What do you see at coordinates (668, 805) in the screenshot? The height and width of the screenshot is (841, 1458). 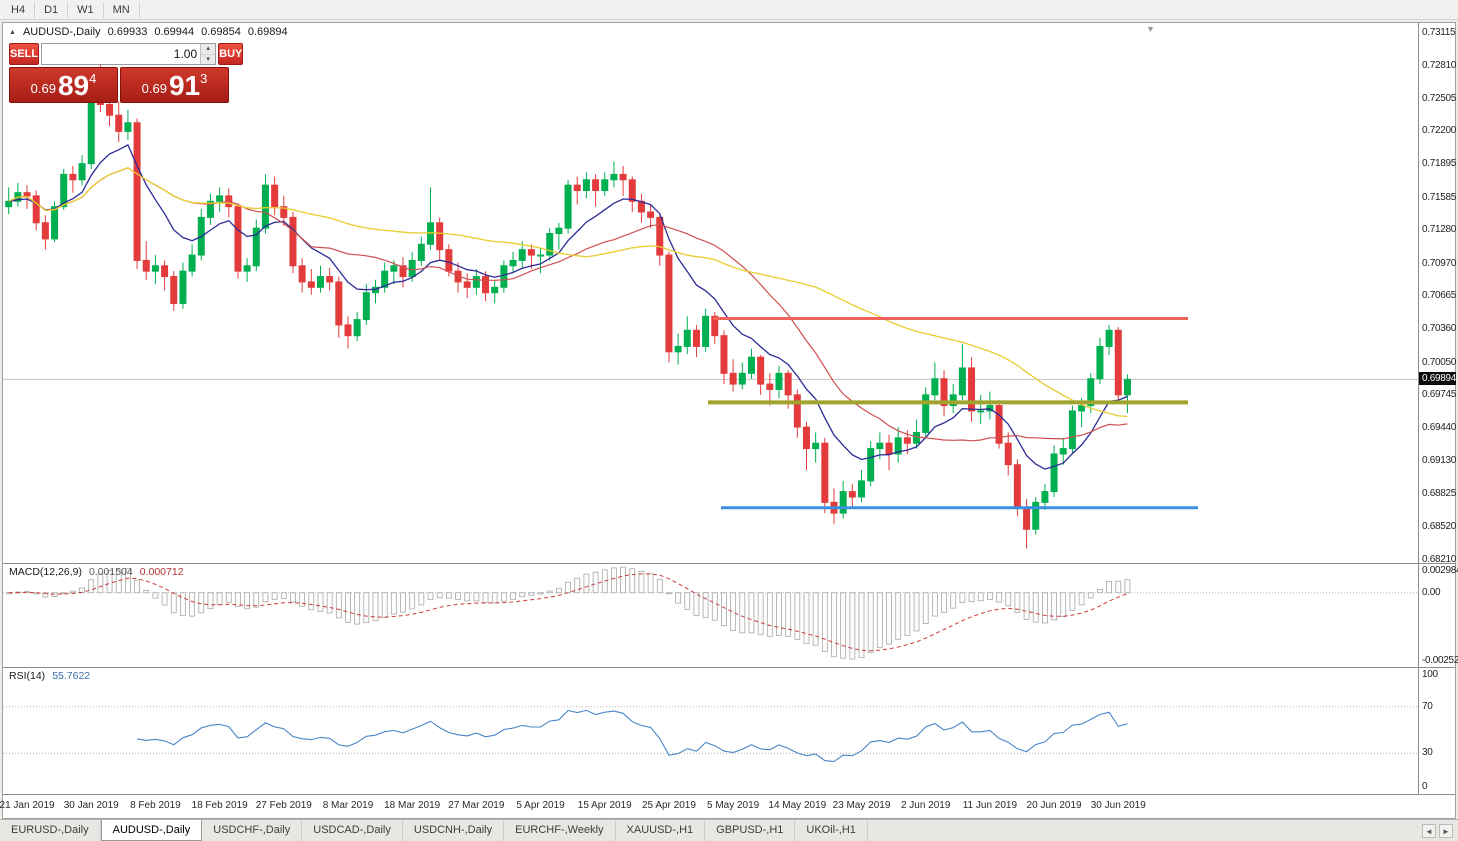 I see `date-label: 25 Apr 2019` at bounding box center [668, 805].